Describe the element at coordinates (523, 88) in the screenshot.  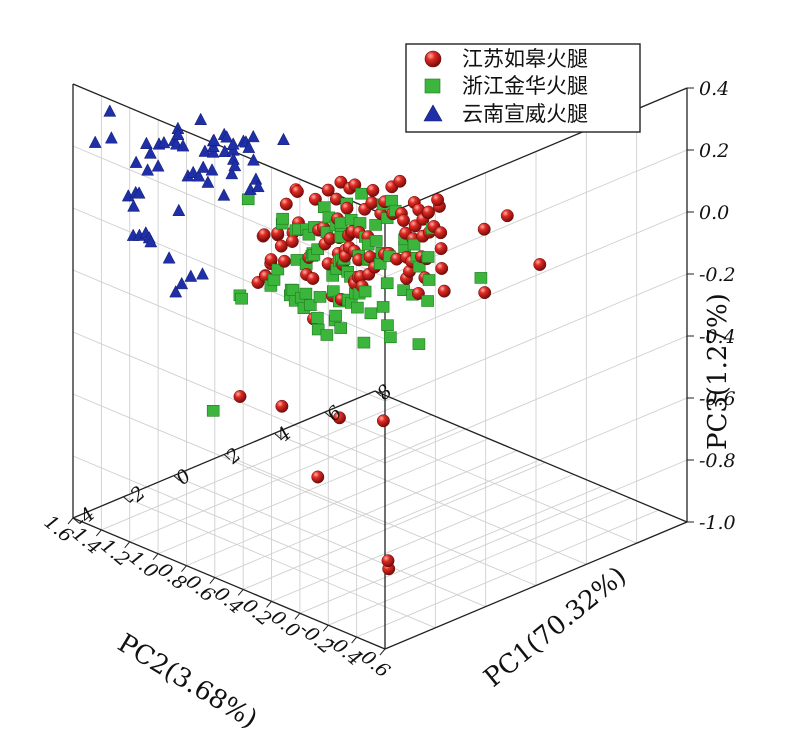
I see `legend: 江苏如皋火腿 浙江金华火腿 云南宣威火腿` at that location.